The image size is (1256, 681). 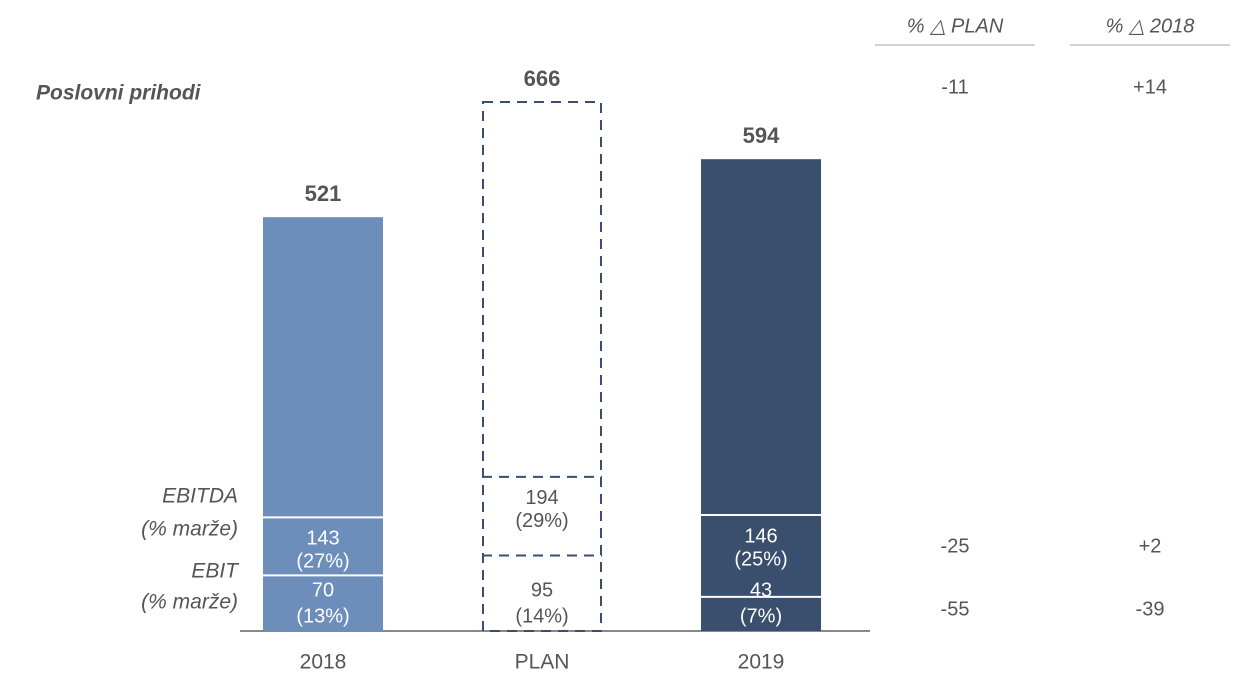 I want to click on value-label: 70, so click(x=323, y=590).